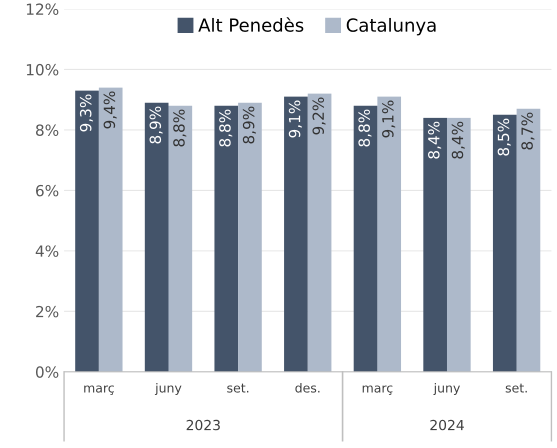 This screenshot has width=557, height=448. Describe the element at coordinates (319, 116) in the screenshot. I see `data-label: 9,2%` at that location.